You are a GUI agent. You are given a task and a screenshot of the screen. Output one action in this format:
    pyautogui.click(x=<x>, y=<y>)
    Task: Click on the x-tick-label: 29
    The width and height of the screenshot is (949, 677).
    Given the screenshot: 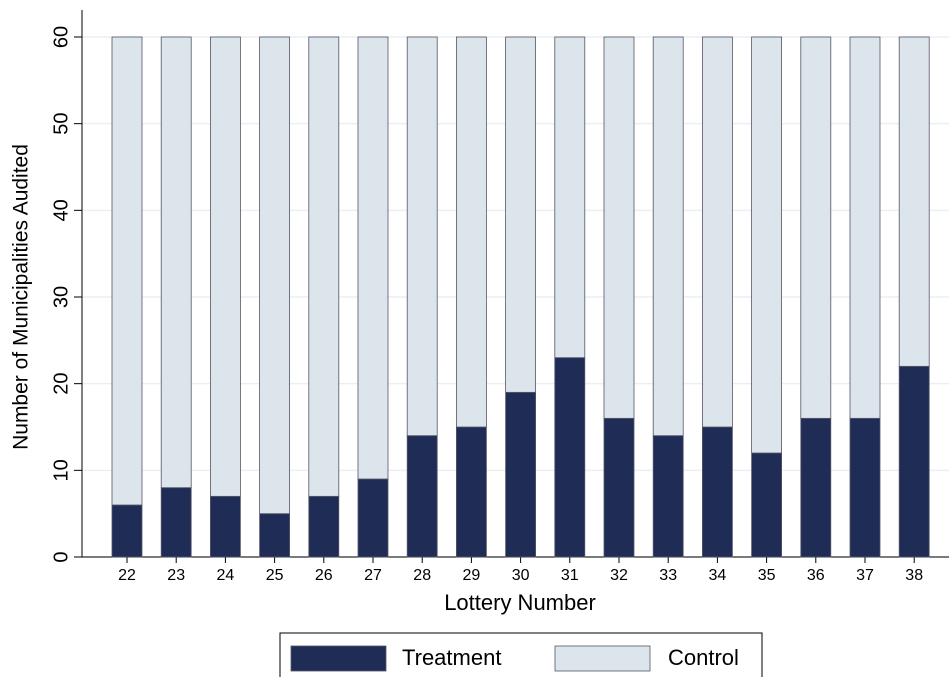 What is the action you would take?
    pyautogui.click(x=472, y=575)
    